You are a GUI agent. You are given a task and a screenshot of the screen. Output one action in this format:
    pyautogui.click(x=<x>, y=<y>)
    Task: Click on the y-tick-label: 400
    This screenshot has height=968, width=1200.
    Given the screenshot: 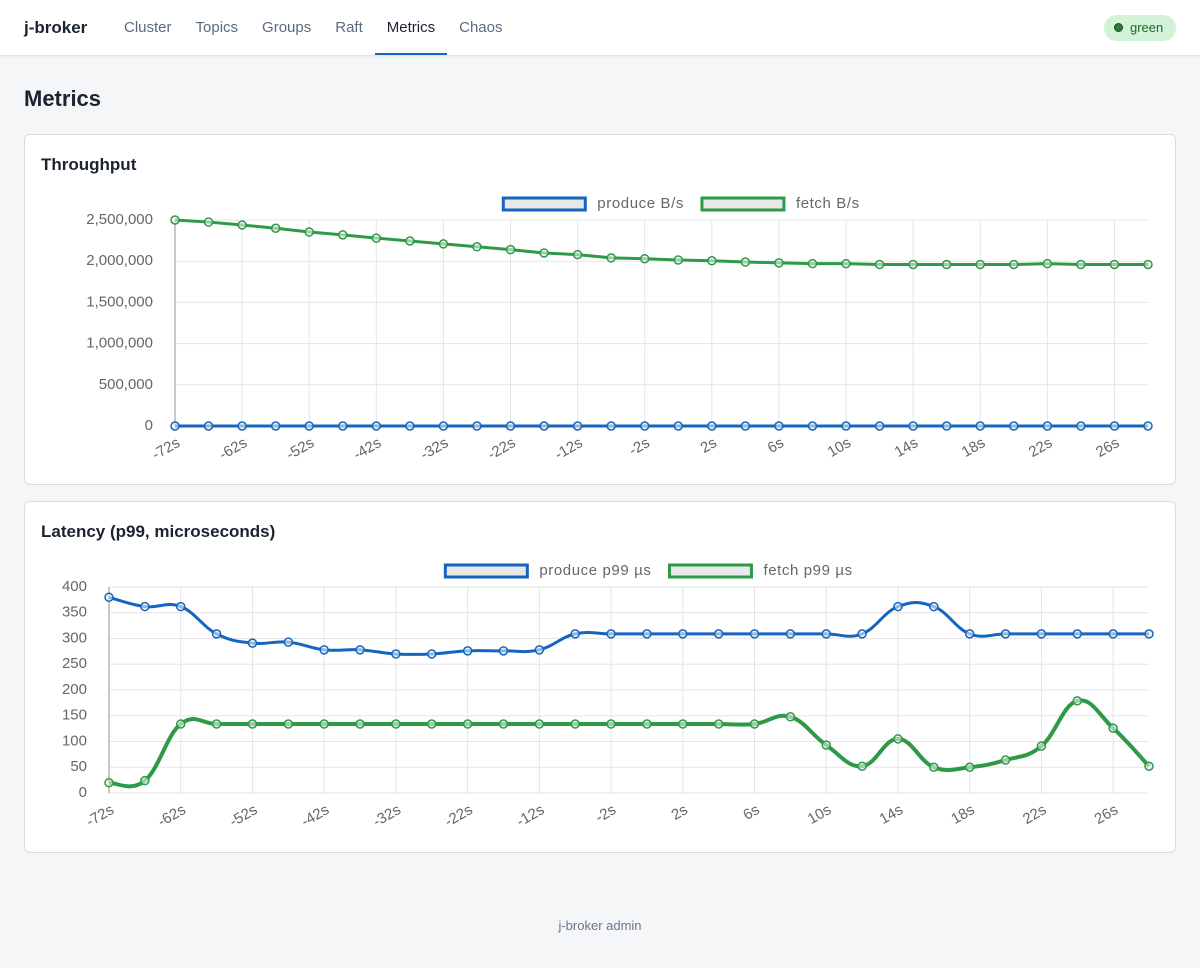 What is the action you would take?
    pyautogui.click(x=74, y=586)
    